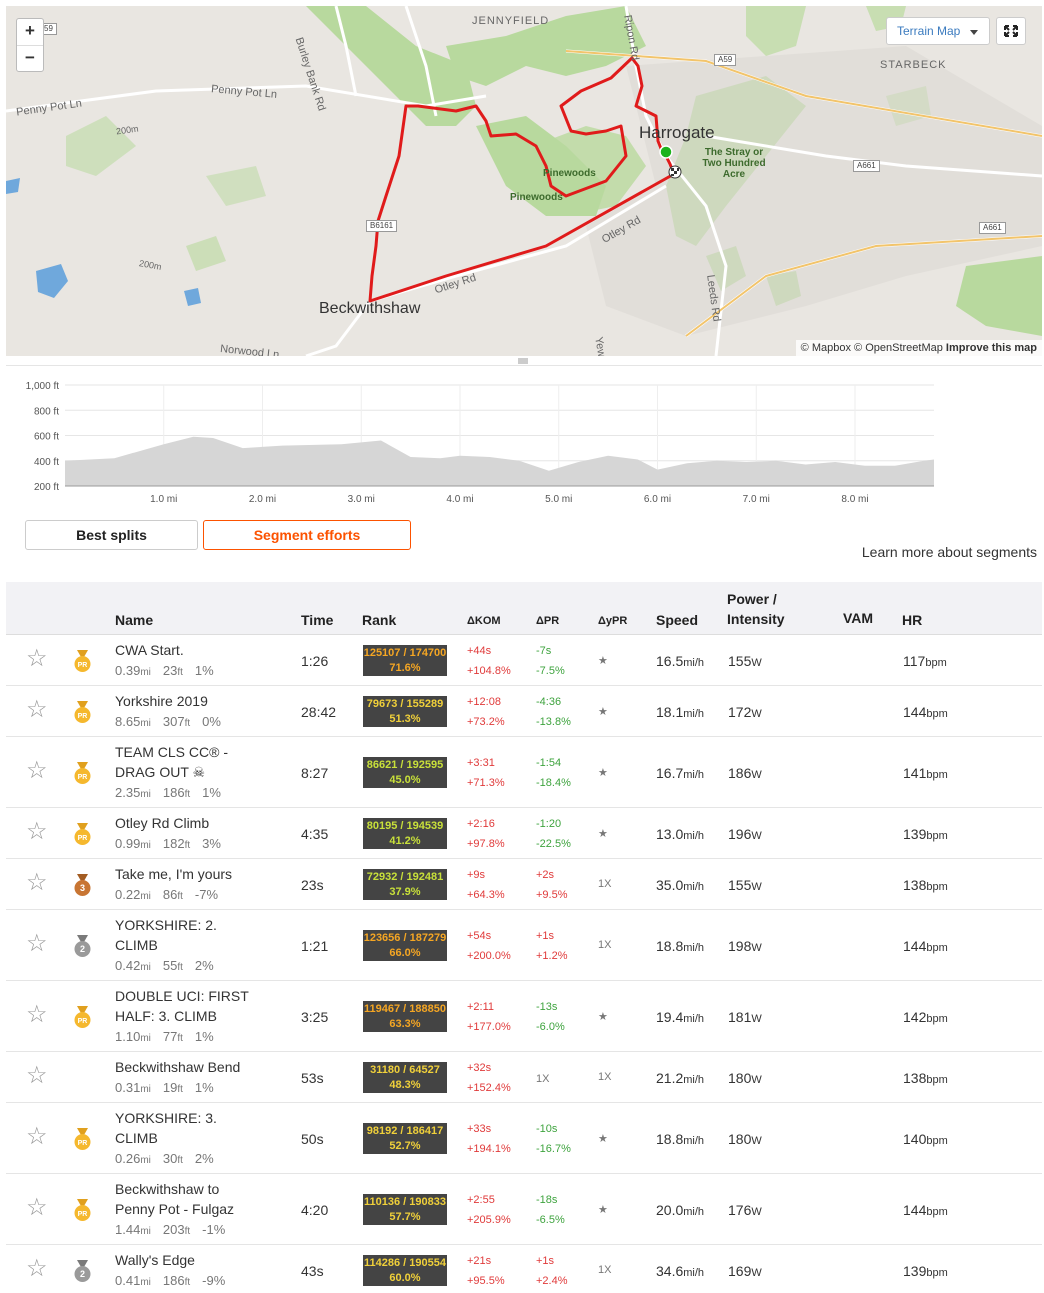  What do you see at coordinates (30, 58) in the screenshot?
I see `zoom-out-button: −` at bounding box center [30, 58].